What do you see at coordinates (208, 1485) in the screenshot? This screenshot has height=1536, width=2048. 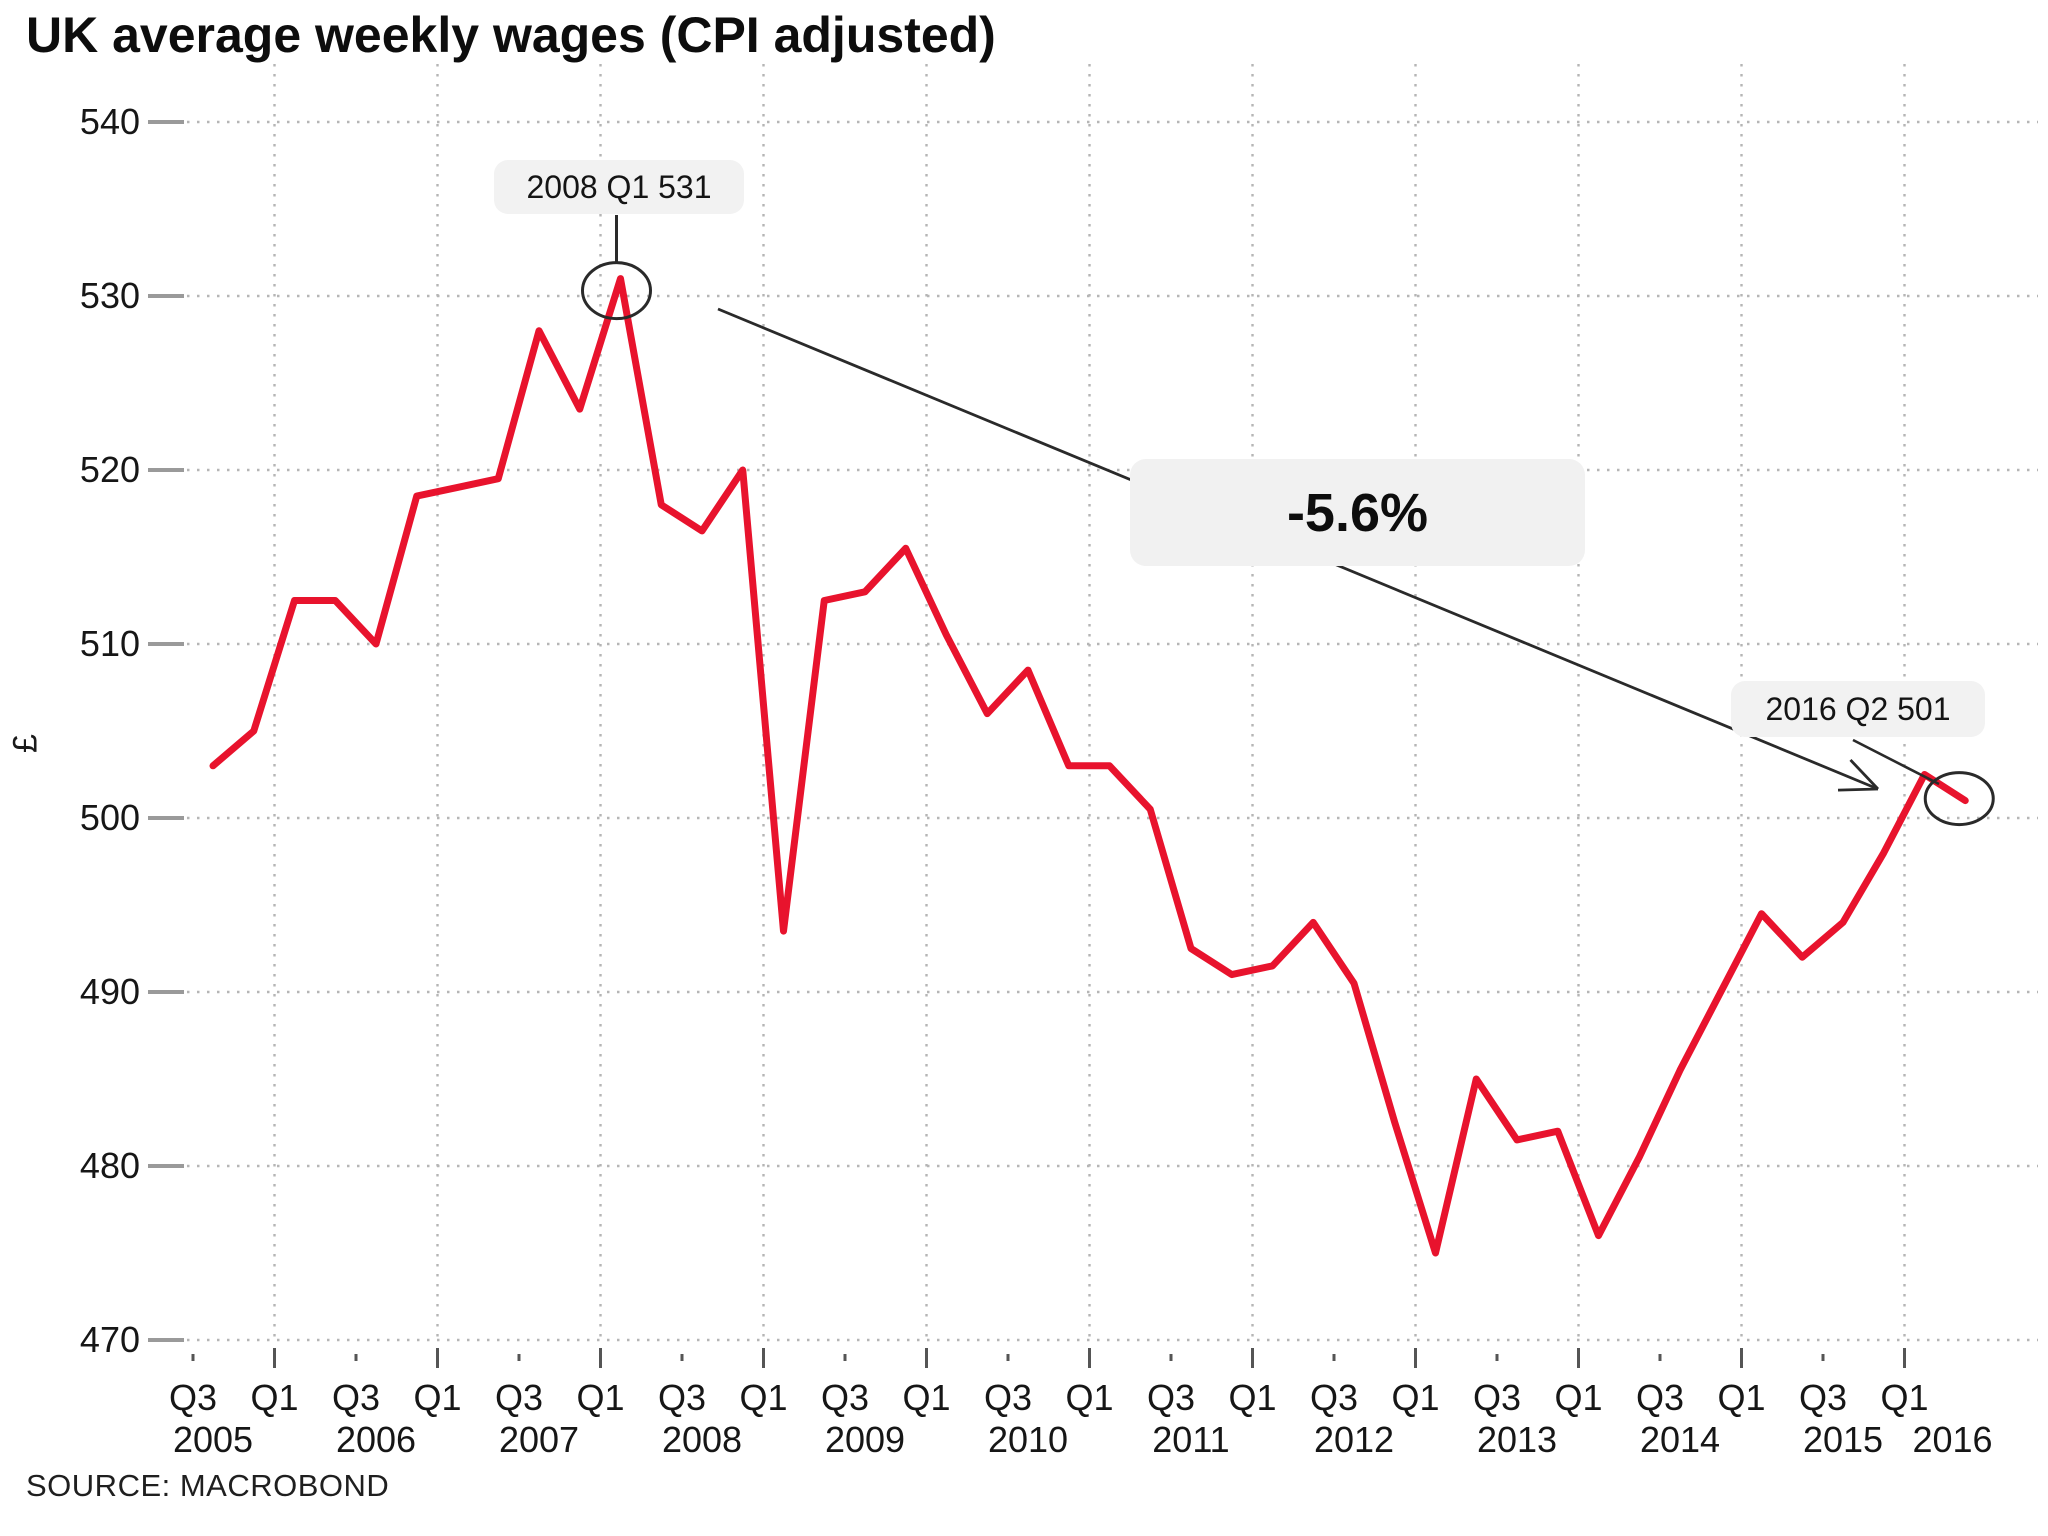 I see `source-caption: SOURCE: MACROBOND` at bounding box center [208, 1485].